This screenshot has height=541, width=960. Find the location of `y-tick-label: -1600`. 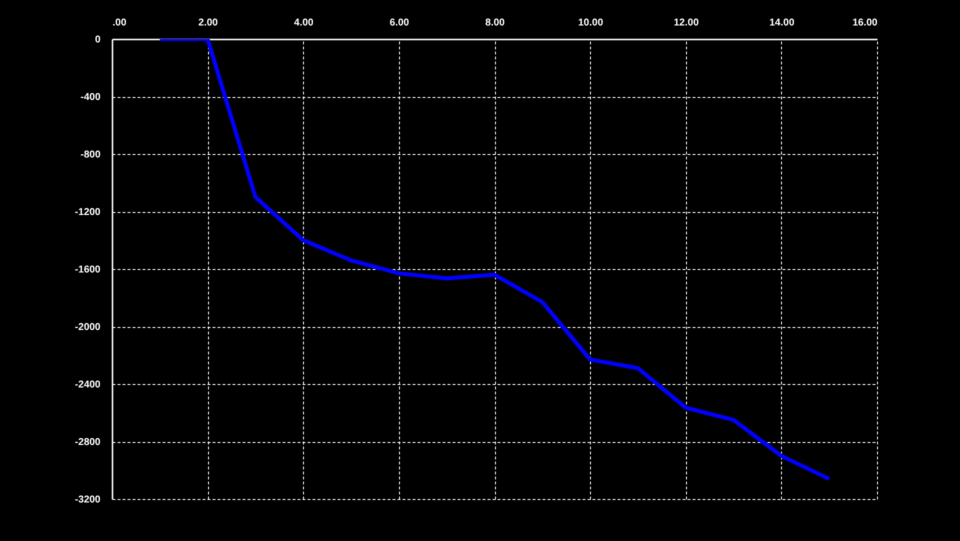

y-tick-label: -1600 is located at coordinates (87, 270).